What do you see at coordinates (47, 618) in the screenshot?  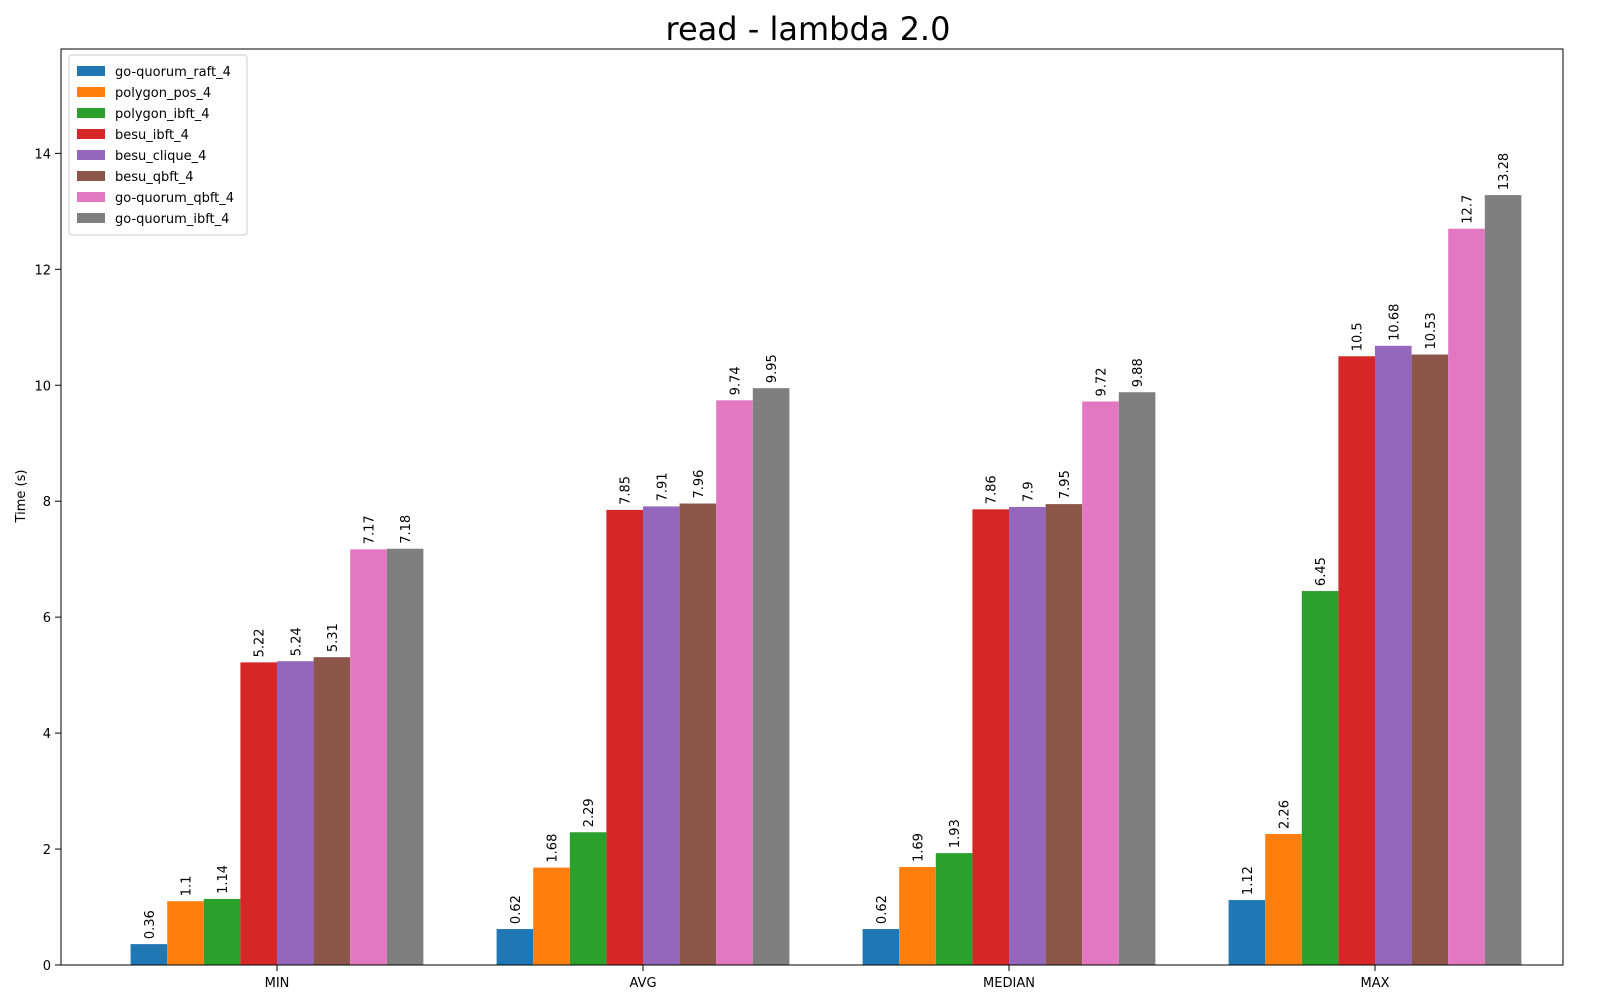 I see `y-tick-label: 6` at bounding box center [47, 618].